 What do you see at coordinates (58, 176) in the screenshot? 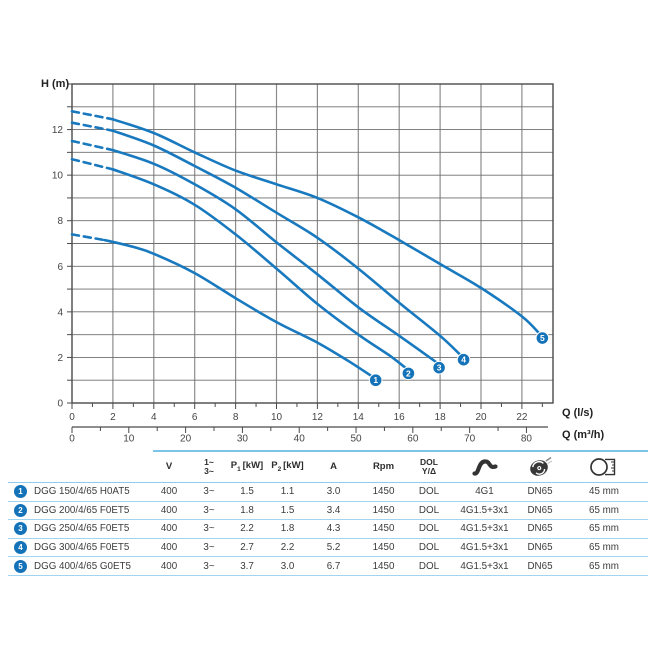
I see `y-tick-label: 10` at bounding box center [58, 176].